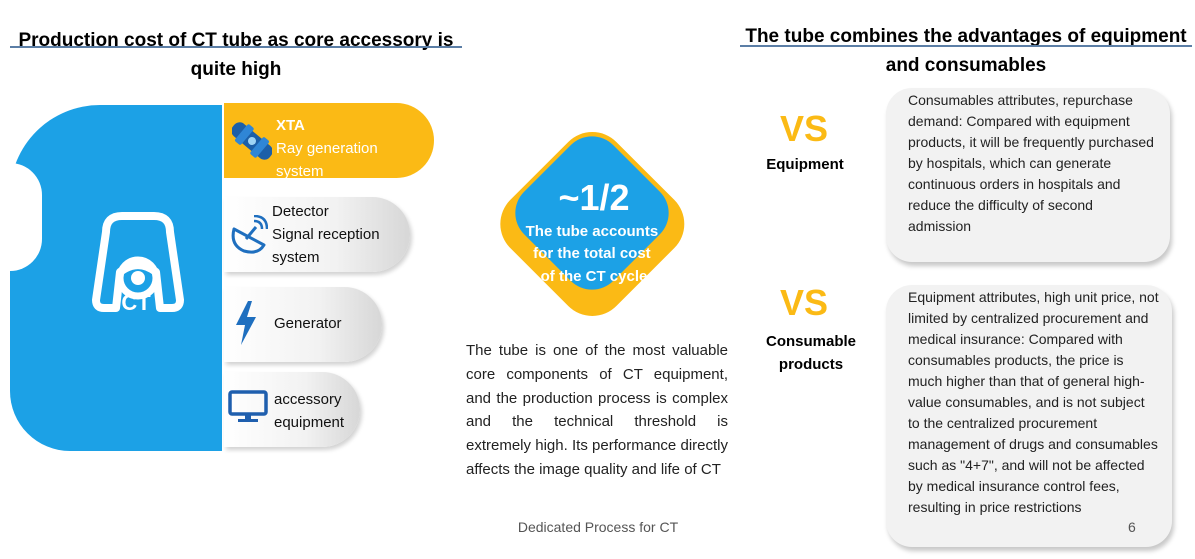  I want to click on component-name: accessory equipment, so click(309, 411).